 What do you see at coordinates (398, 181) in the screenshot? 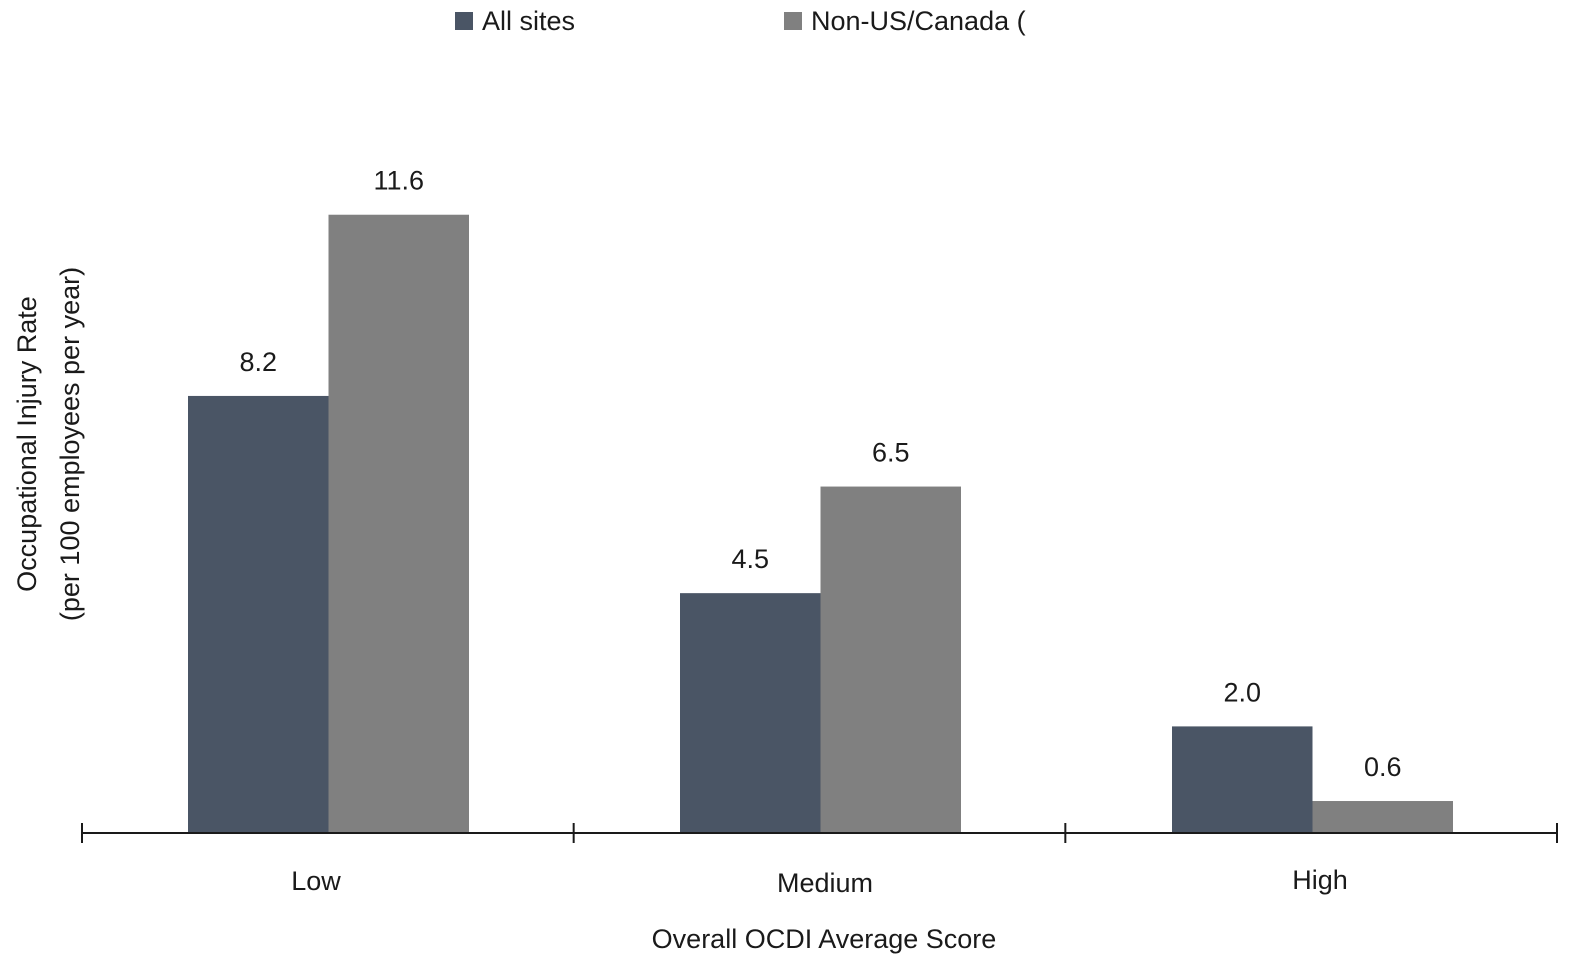
I see `data-label-low-series-1: 11.6` at bounding box center [398, 181].